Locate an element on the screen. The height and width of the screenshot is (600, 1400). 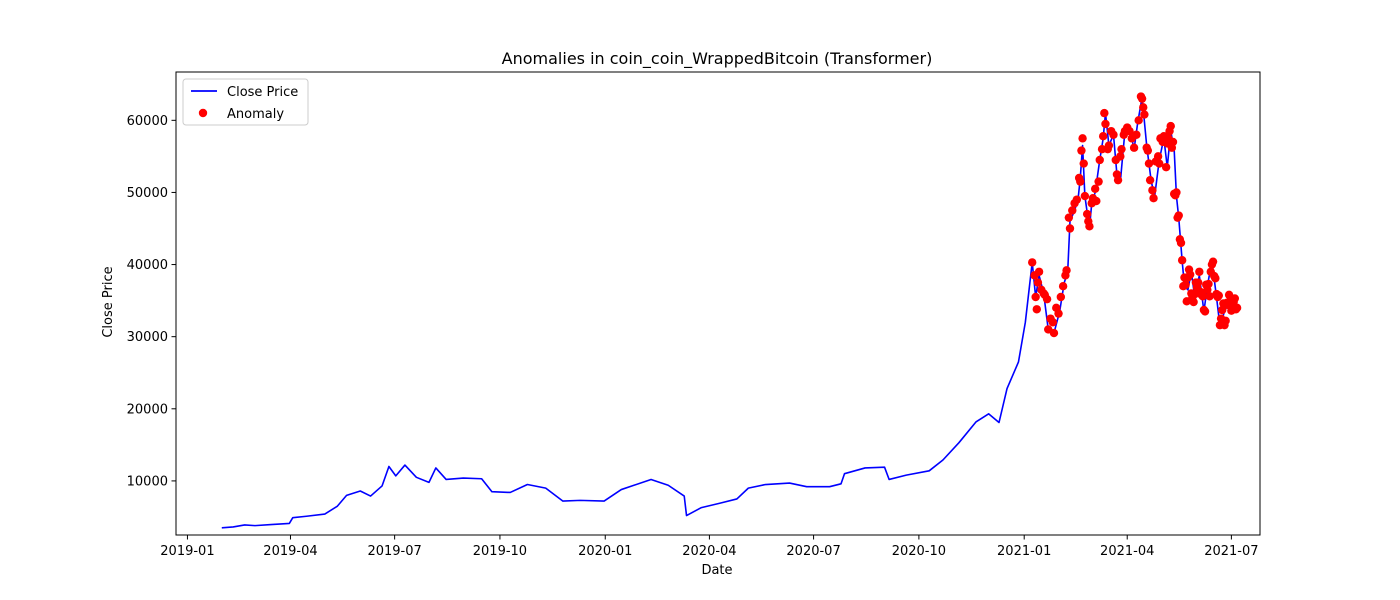
y-tick-label: 40000 is located at coordinates (147, 265).